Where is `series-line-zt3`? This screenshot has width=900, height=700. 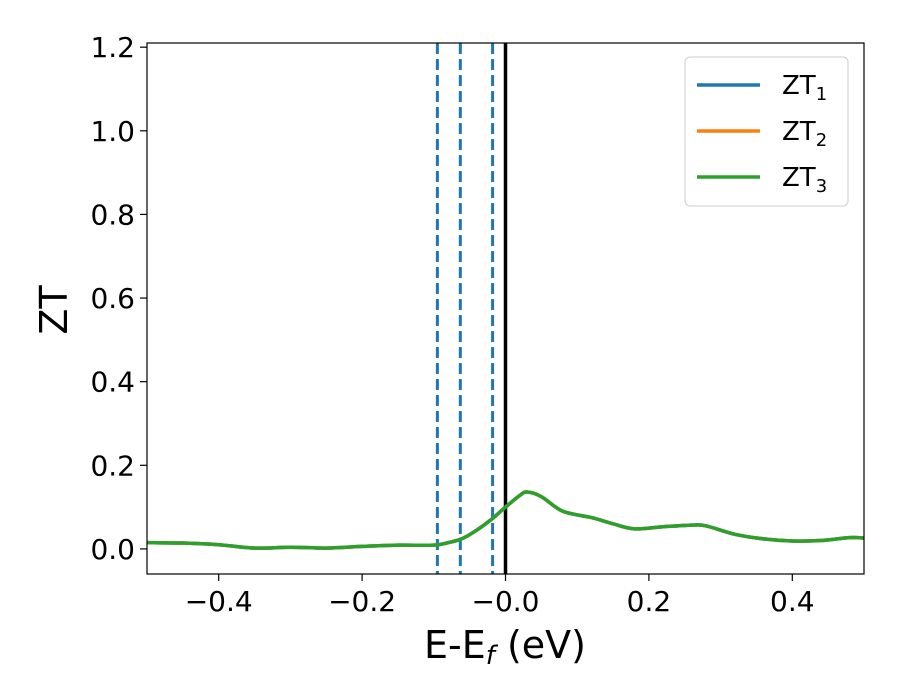 series-line-zt3 is located at coordinates (505, 520).